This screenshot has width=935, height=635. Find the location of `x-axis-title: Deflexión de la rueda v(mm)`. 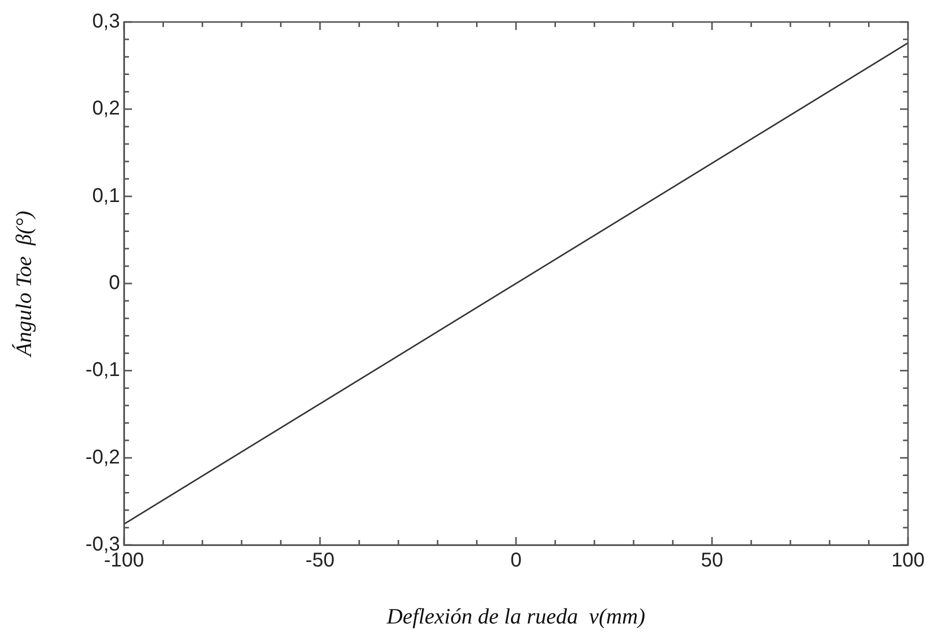

x-axis-title: Deflexión de la rueda v(mm) is located at coordinates (516, 616).